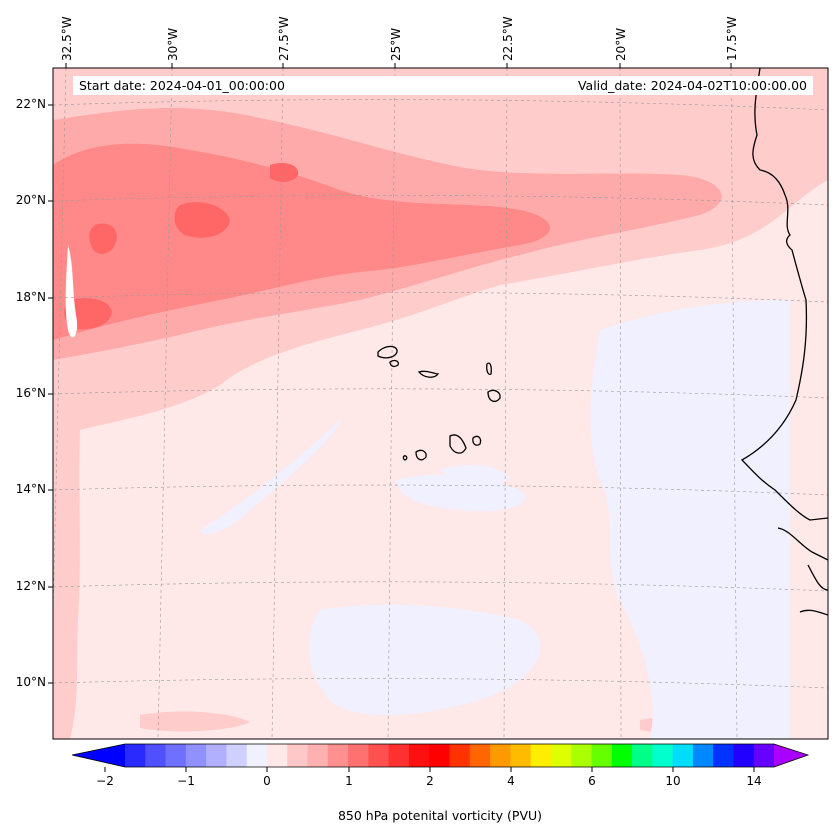 Image resolution: width=837 pixels, height=836 pixels. Describe the element at coordinates (621, 44) in the screenshot. I see `lon-label: 20°W` at that location.